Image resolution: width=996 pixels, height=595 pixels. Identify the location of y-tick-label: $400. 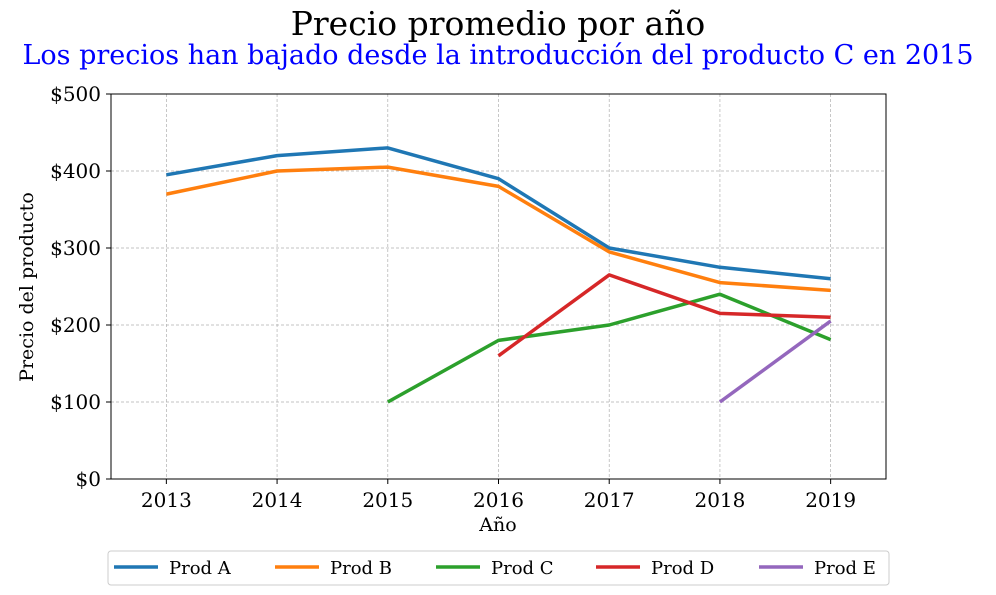
(75, 171).